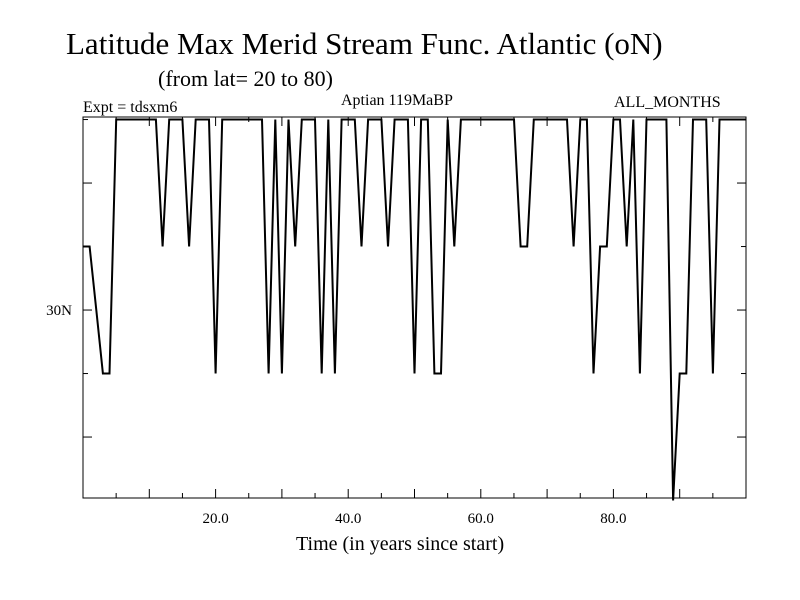 The image size is (800, 600). What do you see at coordinates (245, 78) in the screenshot?
I see `chart-subtitle: (from lat= 20 to 80)` at bounding box center [245, 78].